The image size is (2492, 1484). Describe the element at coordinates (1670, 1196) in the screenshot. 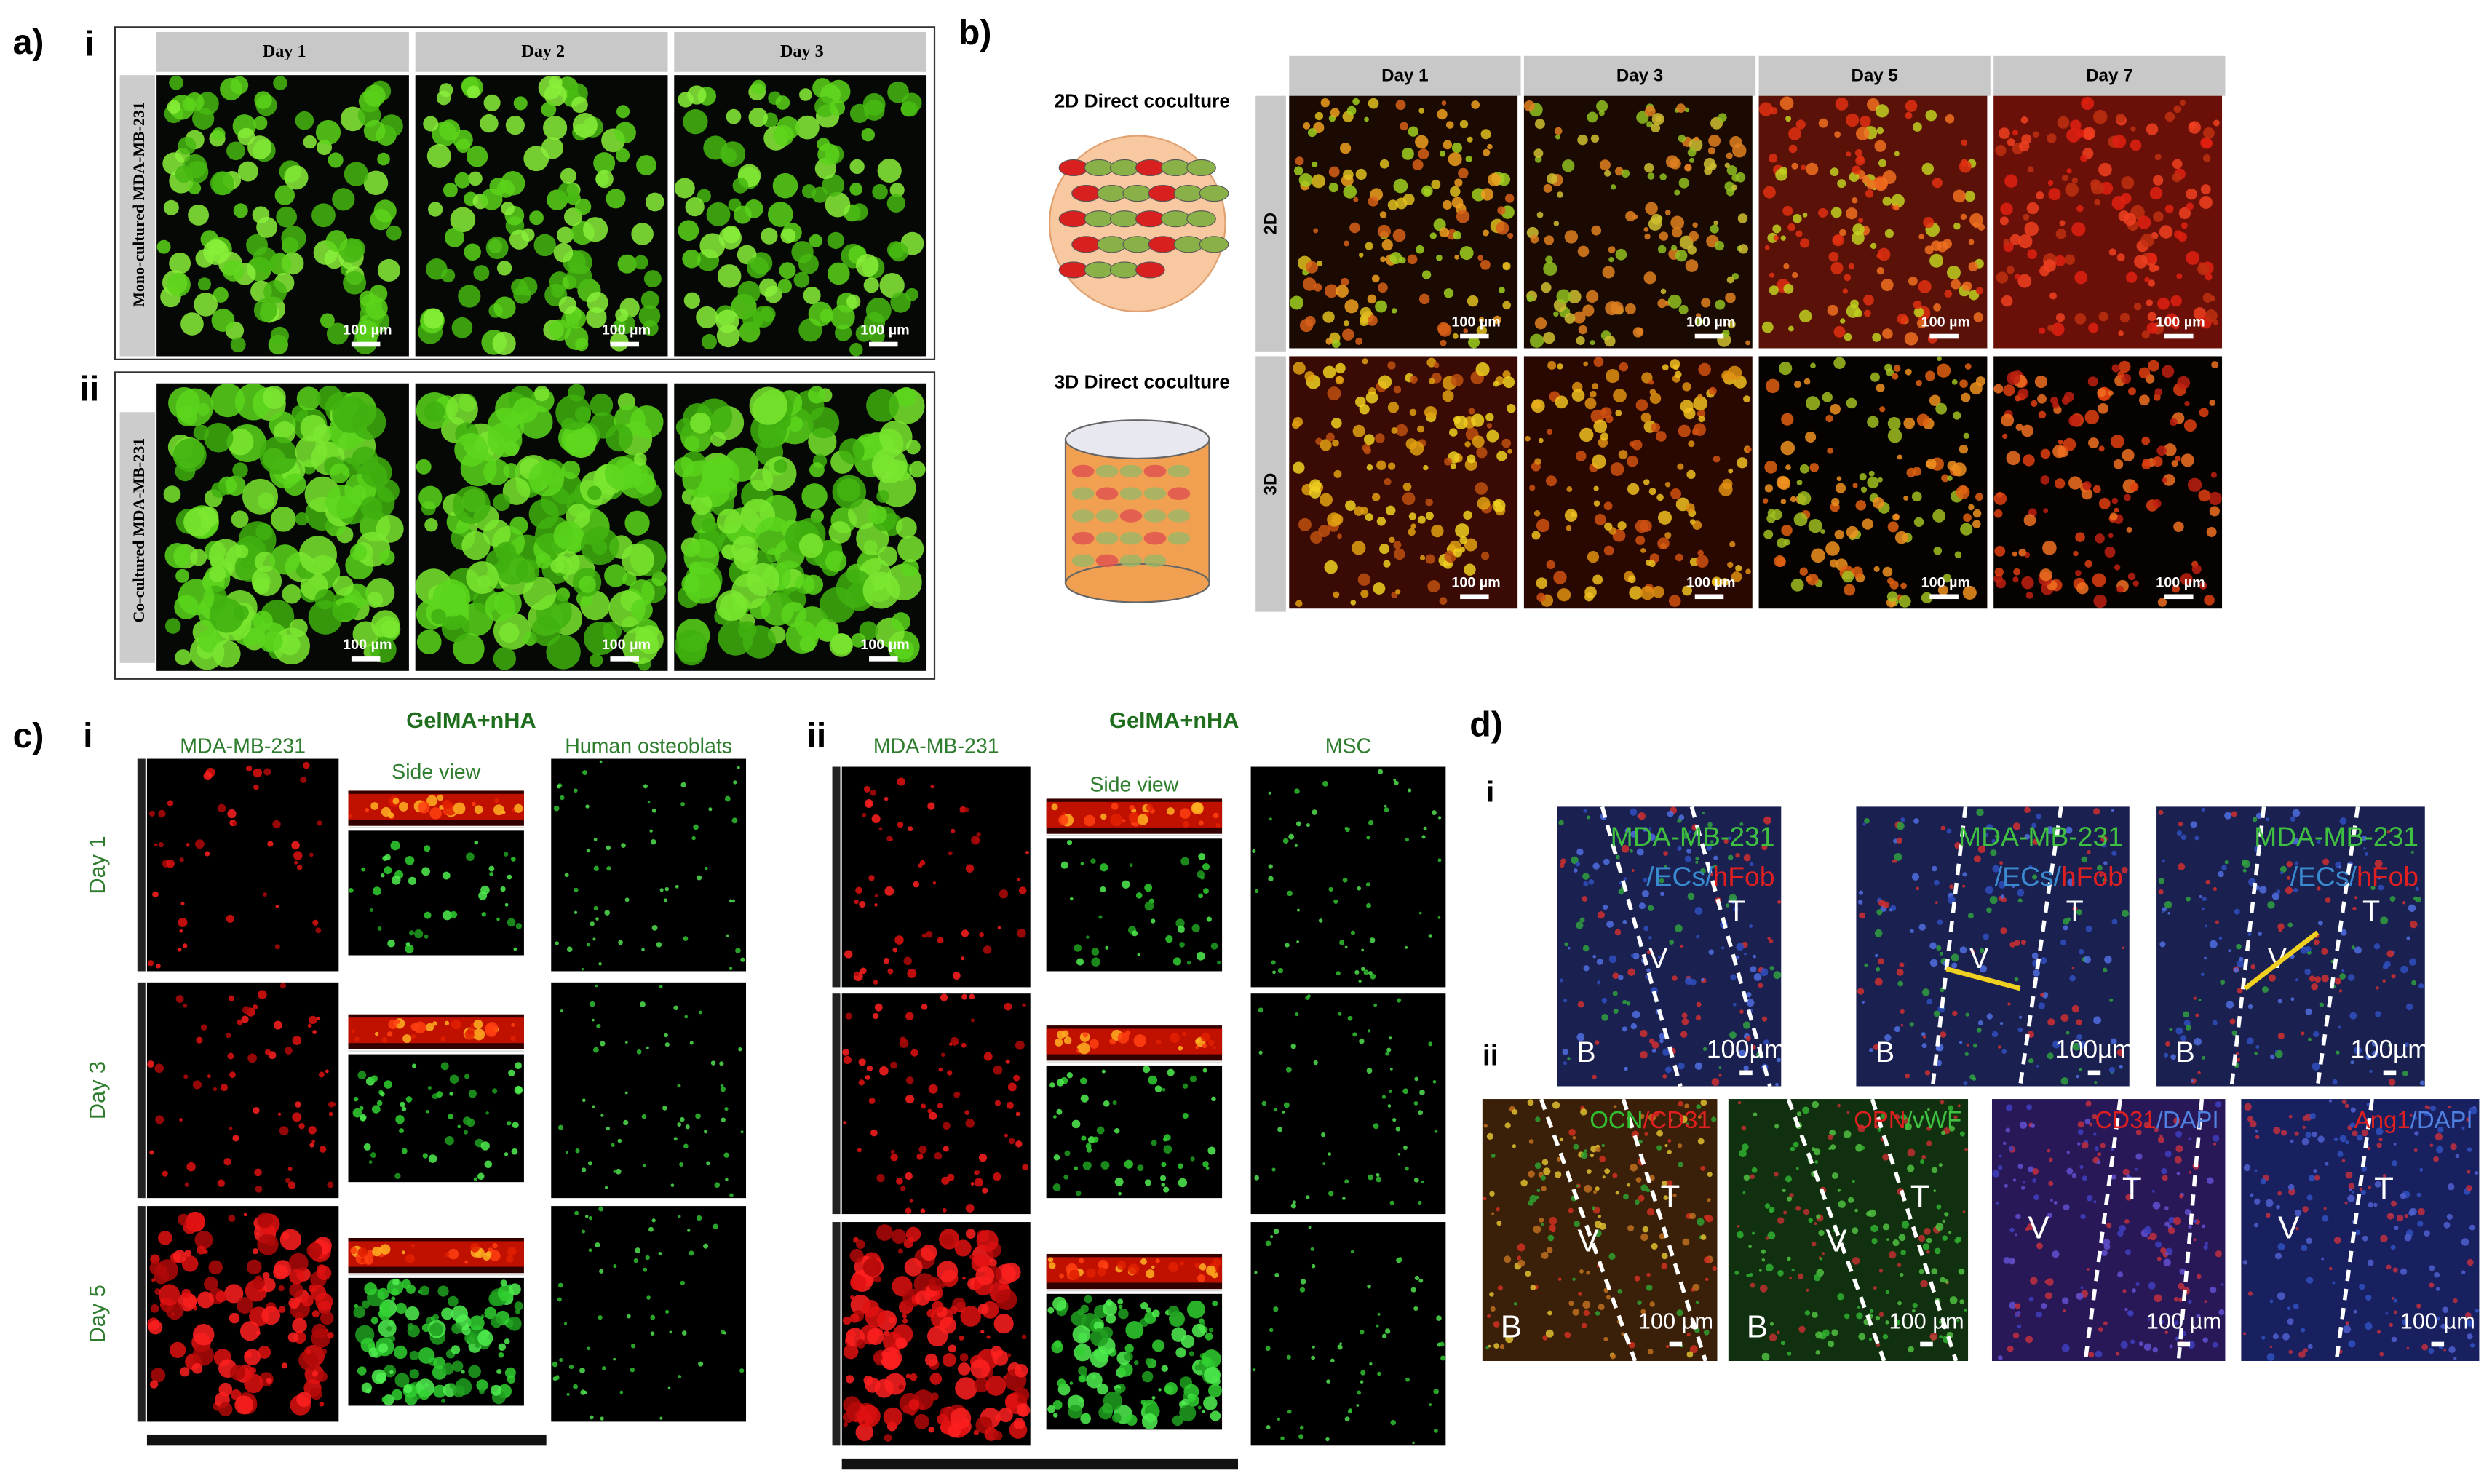

I see `region-label: T` at that location.